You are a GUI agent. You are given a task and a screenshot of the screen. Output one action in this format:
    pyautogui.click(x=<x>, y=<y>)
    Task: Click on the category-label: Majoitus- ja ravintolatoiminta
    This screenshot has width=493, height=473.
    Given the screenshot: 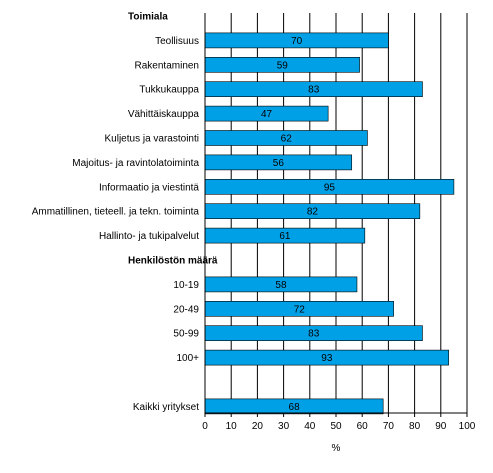 What is the action you would take?
    pyautogui.click(x=135, y=163)
    